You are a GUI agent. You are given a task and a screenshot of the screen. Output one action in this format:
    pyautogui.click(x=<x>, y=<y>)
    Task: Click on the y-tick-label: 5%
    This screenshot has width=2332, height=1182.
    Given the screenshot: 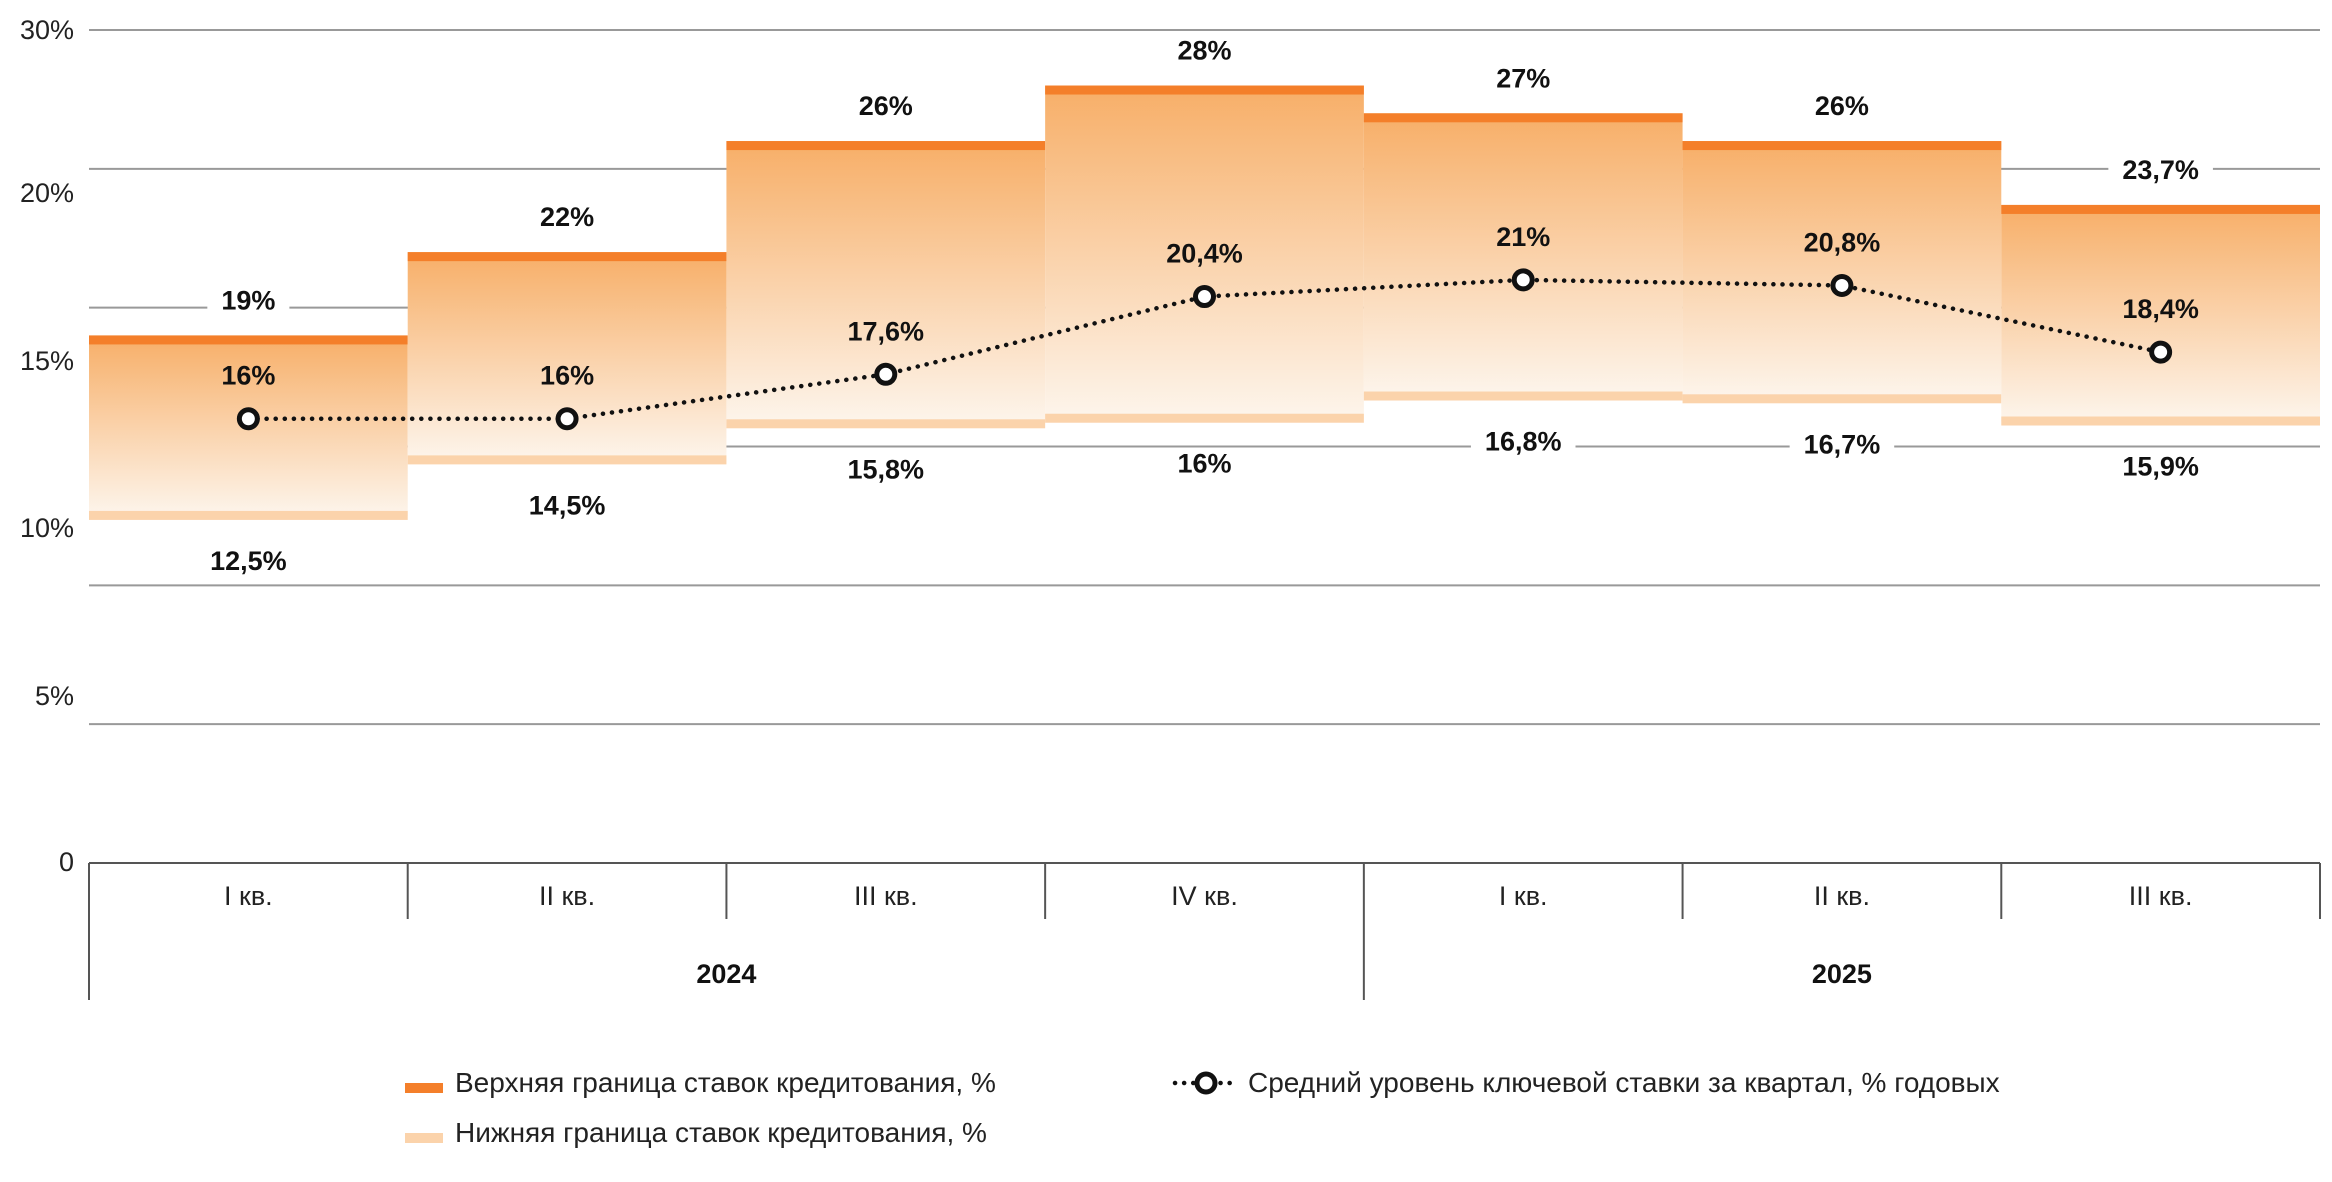 What is the action you would take?
    pyautogui.click(x=54, y=696)
    